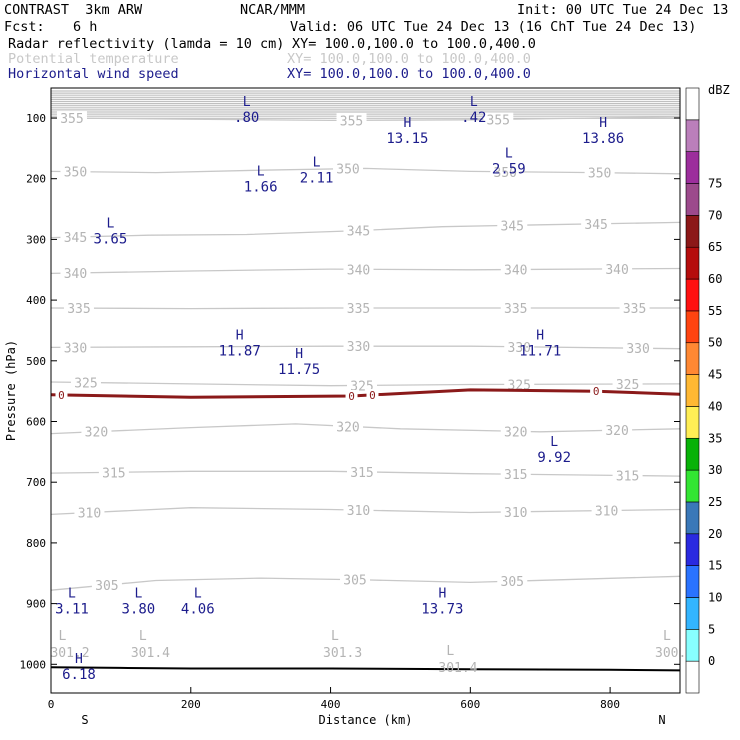 The height and width of the screenshot is (740, 740). Describe the element at coordinates (33, 664) in the screenshot. I see `y-tick-label: 1000` at that location.